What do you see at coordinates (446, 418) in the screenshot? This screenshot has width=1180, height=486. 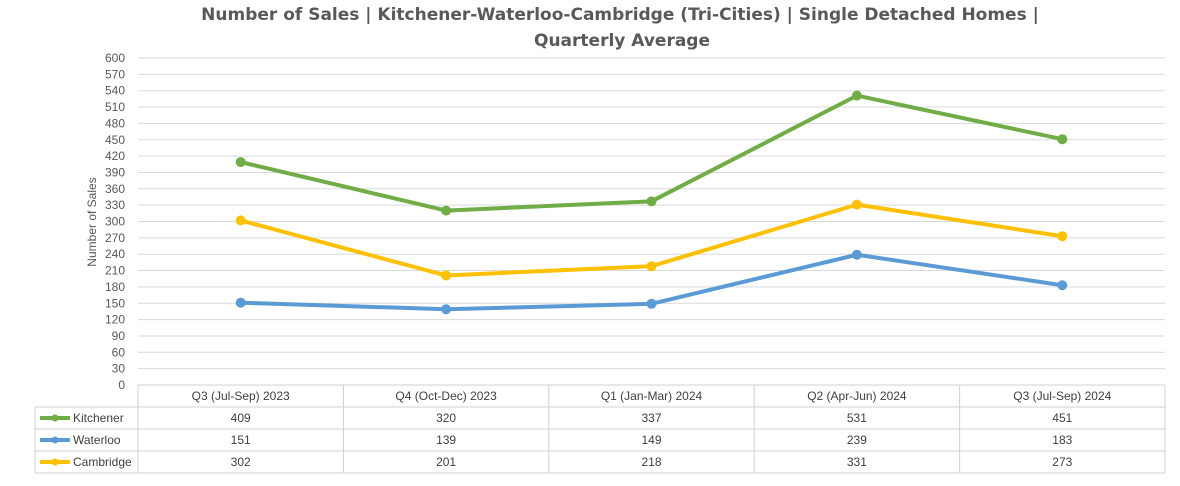 I see `data-table-value: 320` at bounding box center [446, 418].